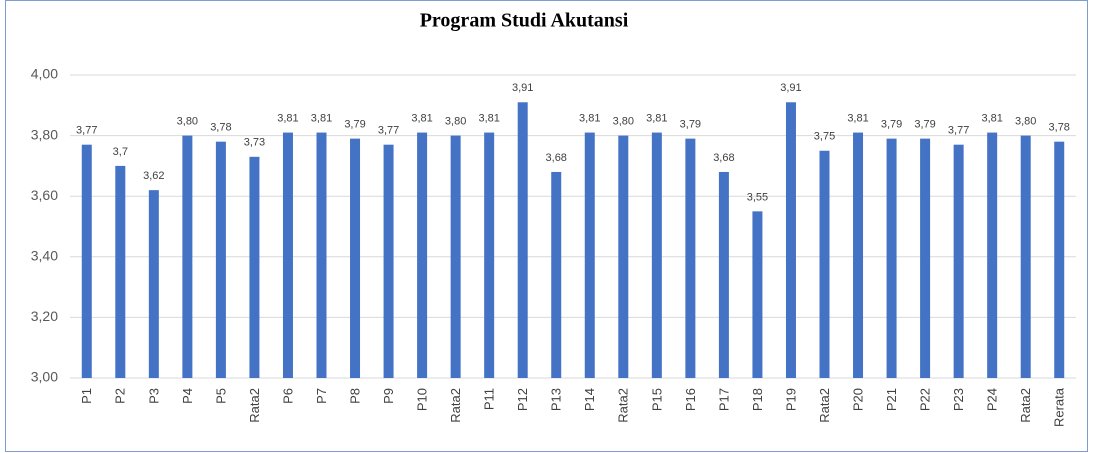 This screenshot has height=453, width=1094. What do you see at coordinates (220, 396) in the screenshot?
I see `x-tick-label: P5` at bounding box center [220, 396].